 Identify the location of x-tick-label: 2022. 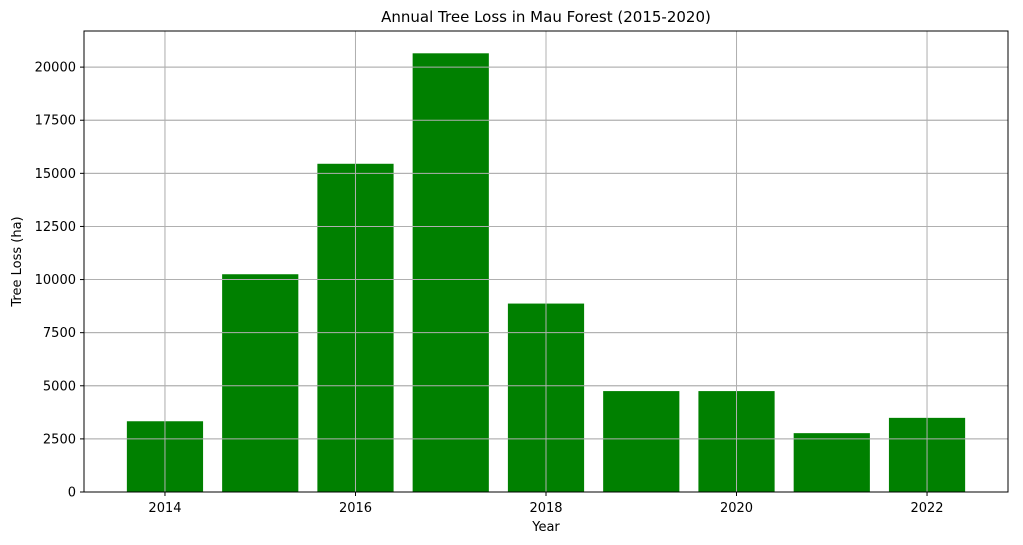
(926, 508).